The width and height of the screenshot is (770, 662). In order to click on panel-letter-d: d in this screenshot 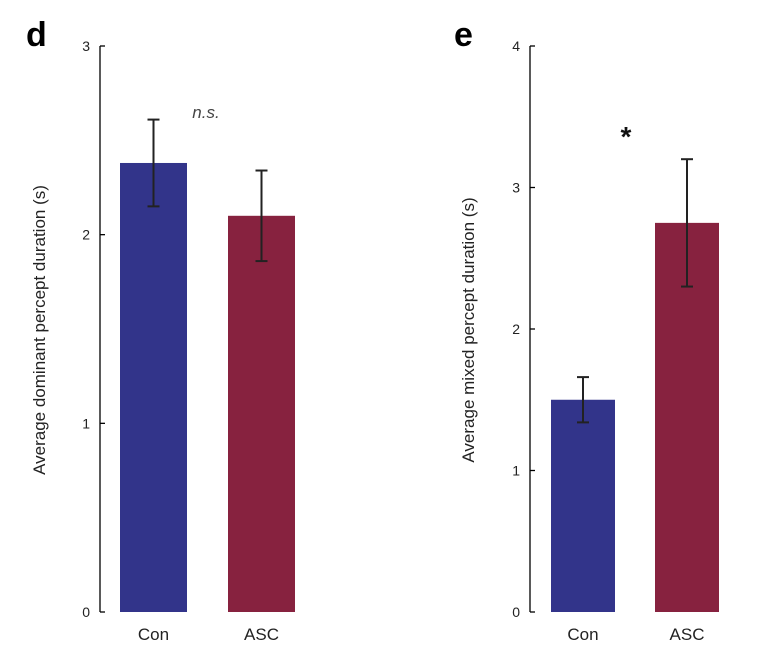, I will do `click(36, 35)`.